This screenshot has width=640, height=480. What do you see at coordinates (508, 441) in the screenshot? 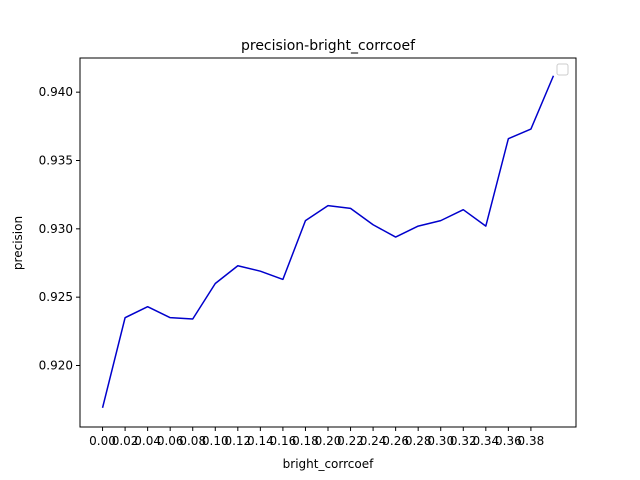
I see `x-tick-label: 0.36` at bounding box center [508, 441].